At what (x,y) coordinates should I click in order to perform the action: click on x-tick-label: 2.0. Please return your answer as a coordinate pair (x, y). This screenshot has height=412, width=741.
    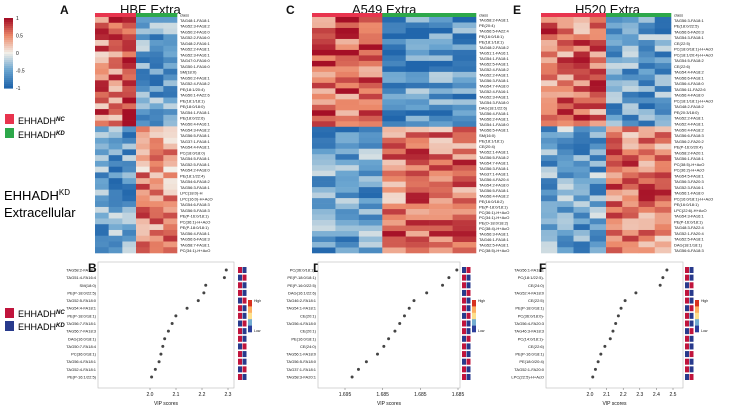
    Looking at the image, I should click on (590, 395).